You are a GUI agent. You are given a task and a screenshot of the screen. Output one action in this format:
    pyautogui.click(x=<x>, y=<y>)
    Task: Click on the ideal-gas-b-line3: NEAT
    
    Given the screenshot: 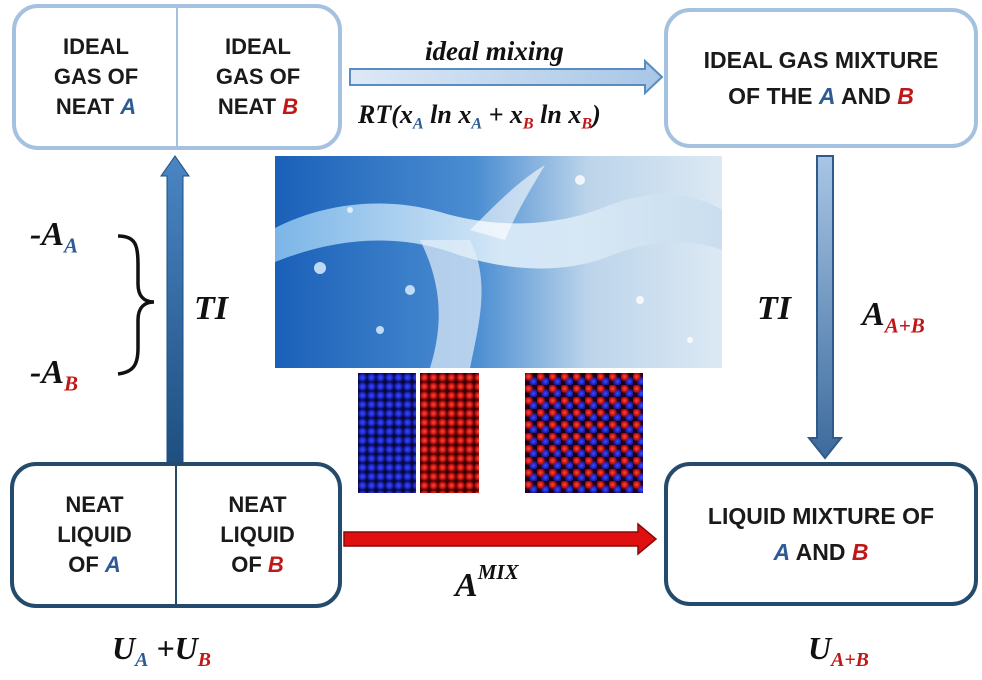 What is the action you would take?
    pyautogui.click(x=247, y=106)
    